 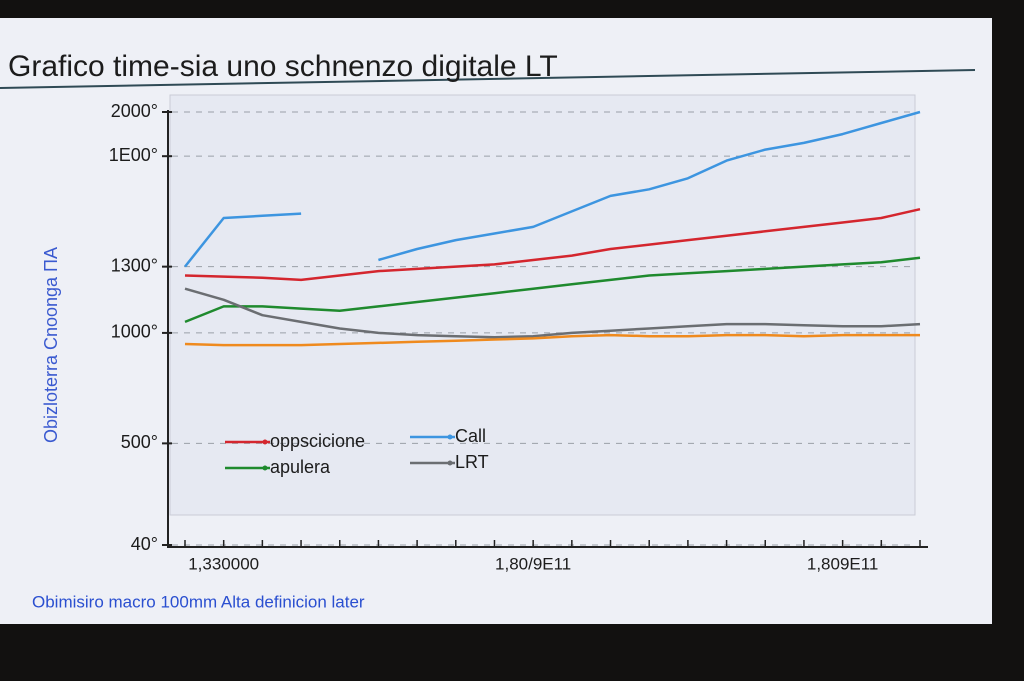 What do you see at coordinates (533, 563) in the screenshot?
I see `x-tick-label: 1,80/9E11` at bounding box center [533, 563].